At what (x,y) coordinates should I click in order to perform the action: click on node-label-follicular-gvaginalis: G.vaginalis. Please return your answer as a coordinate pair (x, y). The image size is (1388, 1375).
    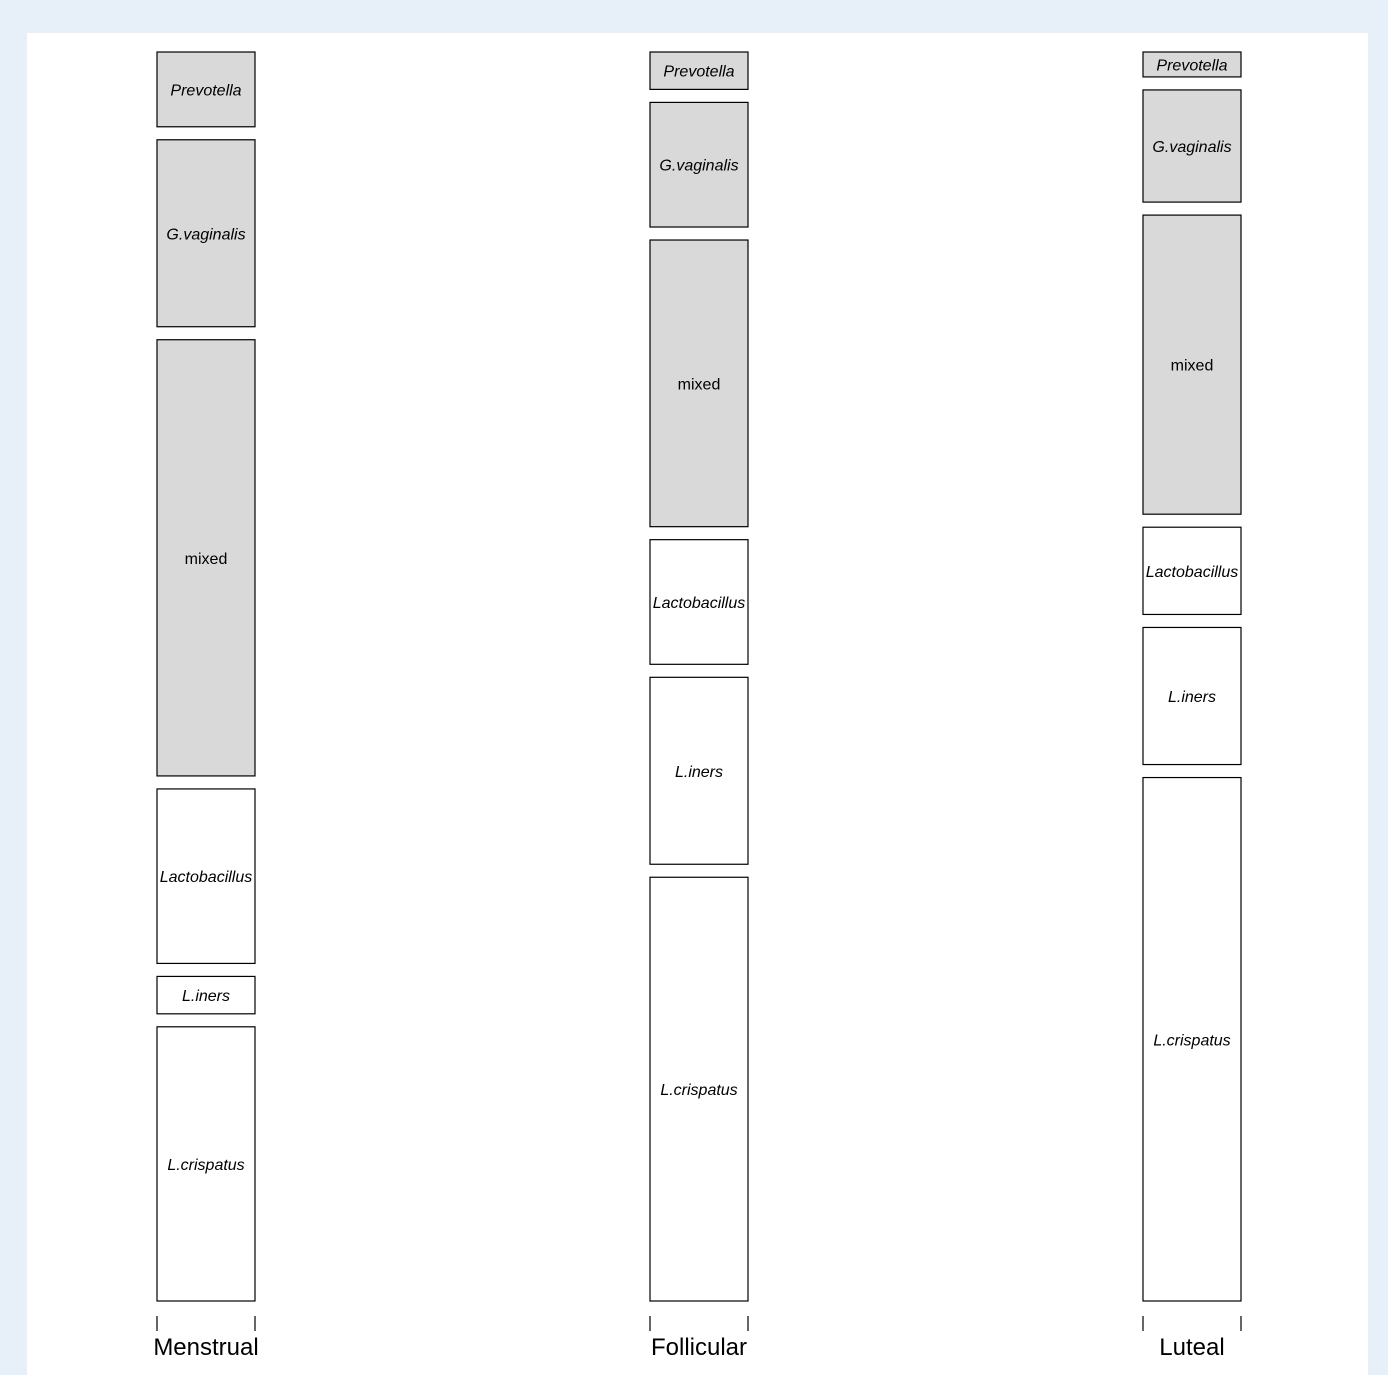
    Looking at the image, I should click on (698, 166).